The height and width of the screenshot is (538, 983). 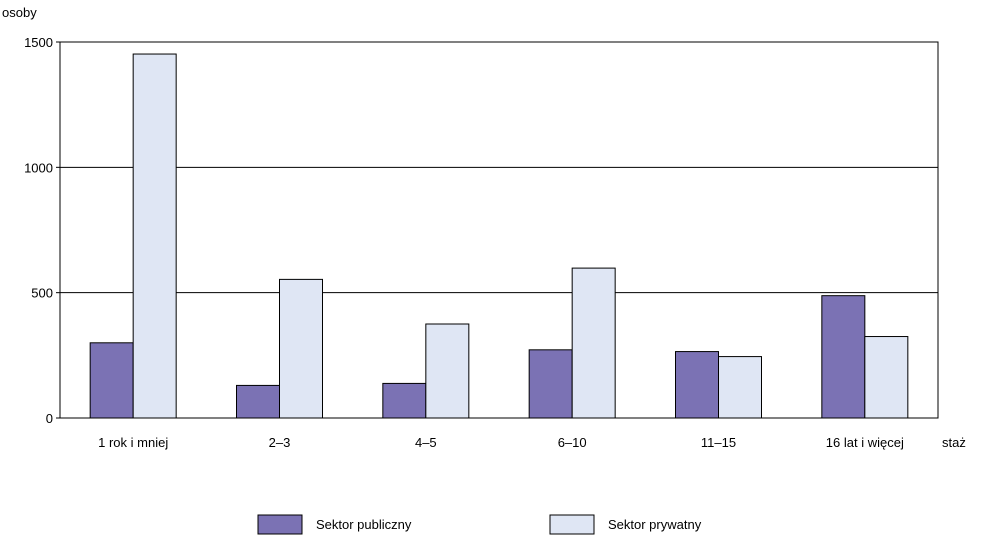 I want to click on legend-label-publiczny: Sektor publiczny, so click(x=364, y=524).